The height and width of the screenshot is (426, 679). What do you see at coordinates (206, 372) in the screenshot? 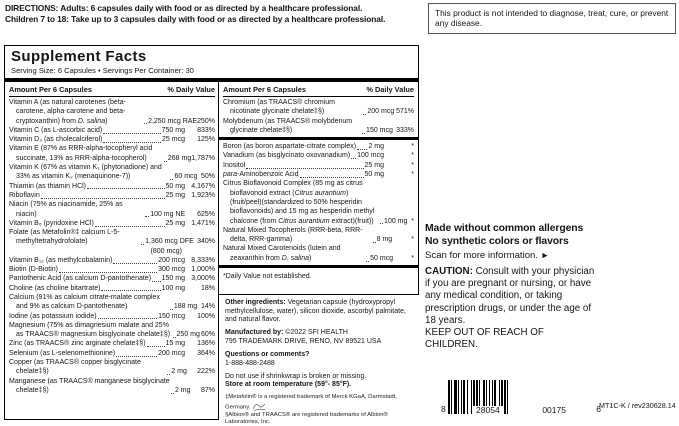
I see `nutrient-daily-value: 222%` at bounding box center [206, 372].